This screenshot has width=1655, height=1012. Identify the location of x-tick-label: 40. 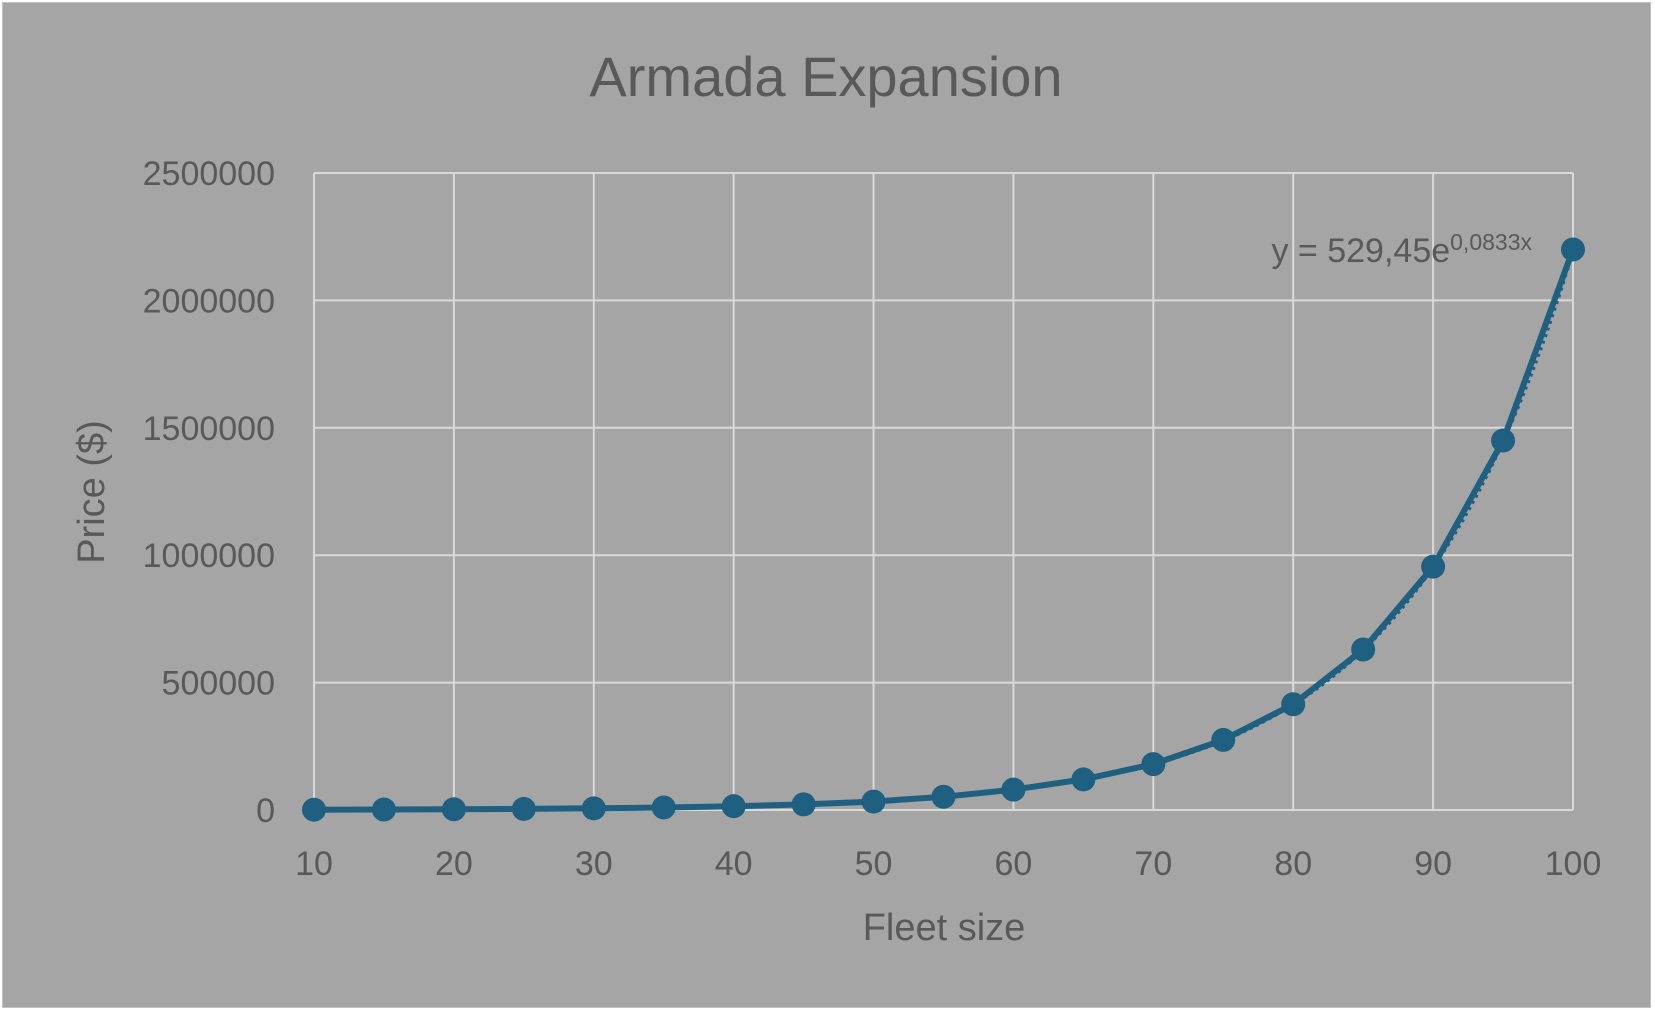
(734, 864).